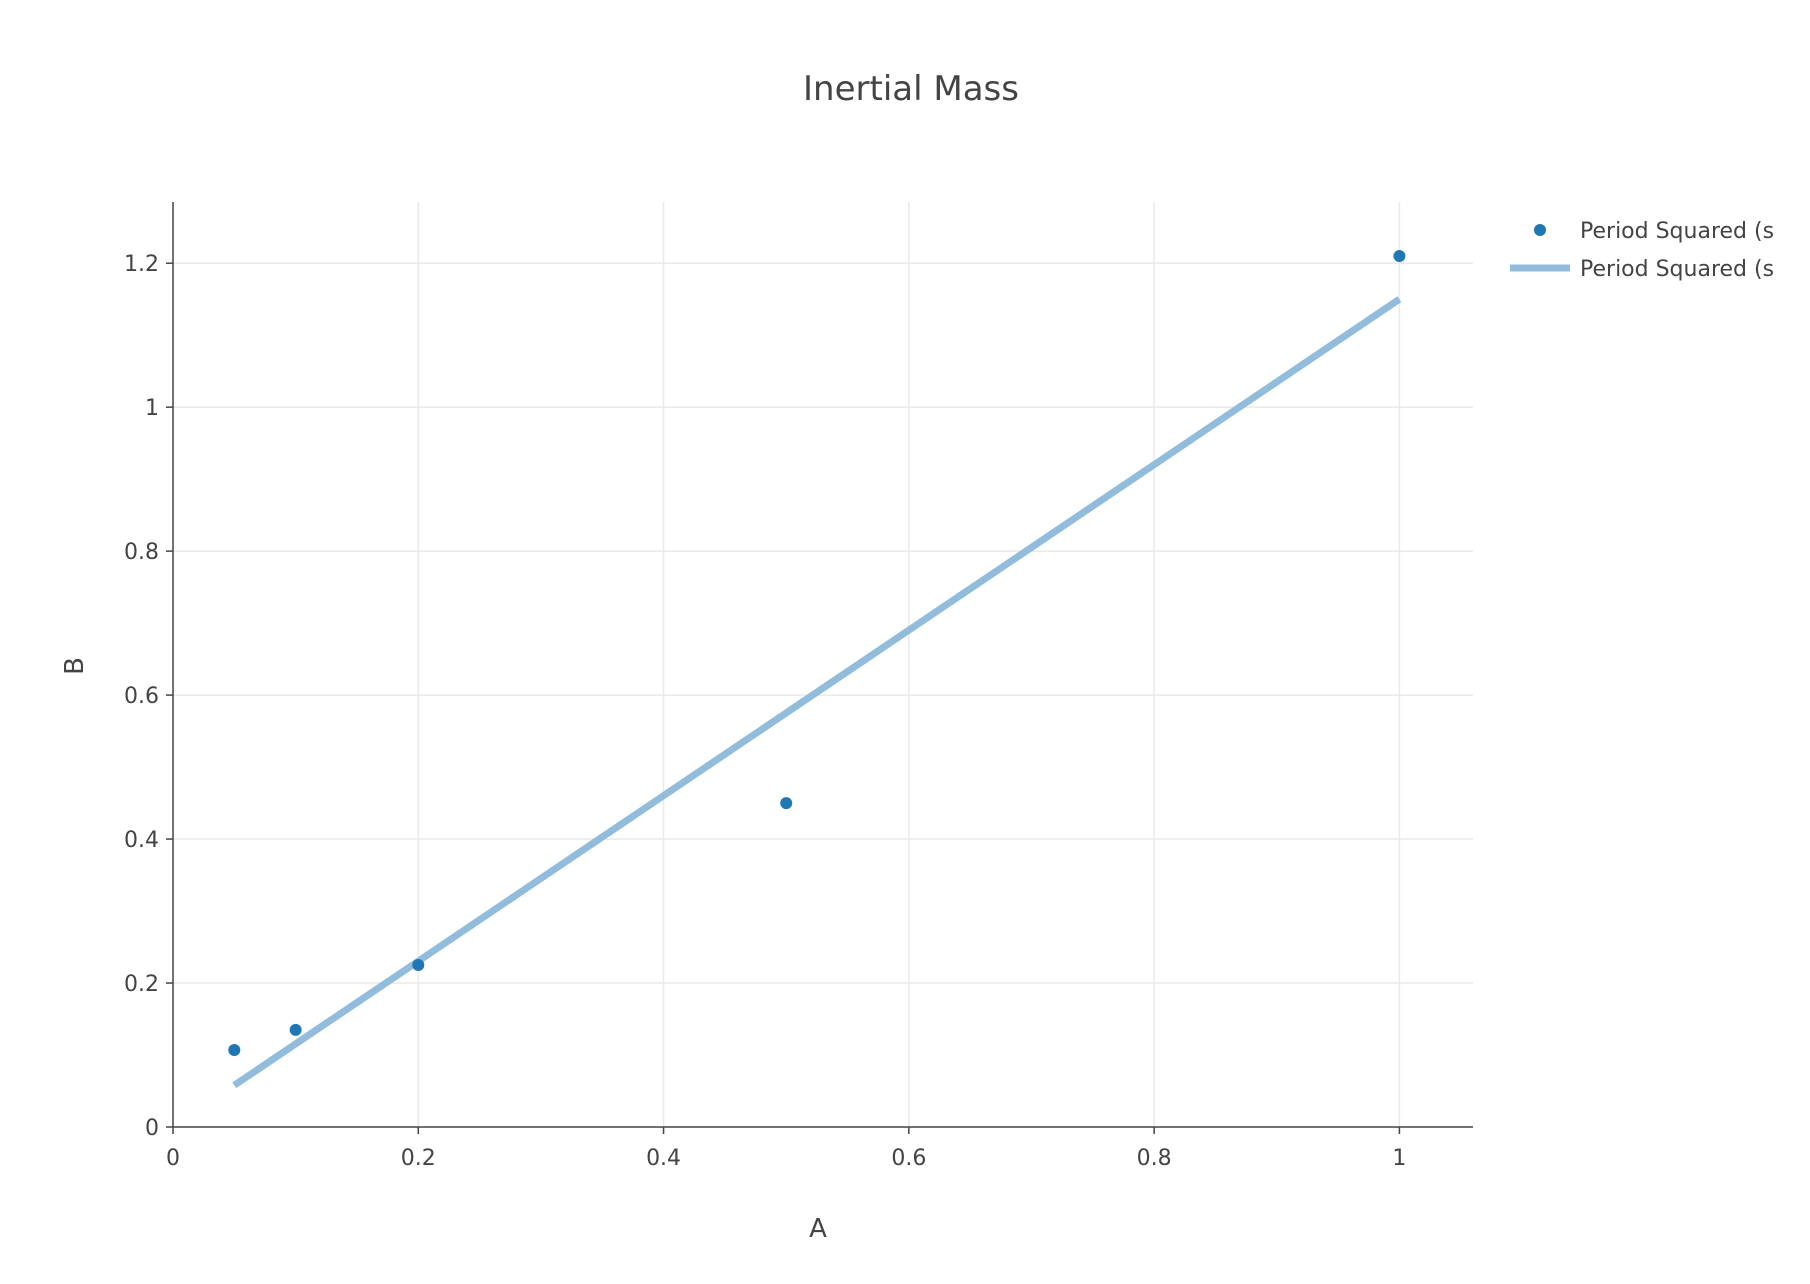 Image resolution: width=1810 pixels, height=1284 pixels. What do you see at coordinates (1154, 1158) in the screenshot?
I see `x-tick-label: 0.8` at bounding box center [1154, 1158].